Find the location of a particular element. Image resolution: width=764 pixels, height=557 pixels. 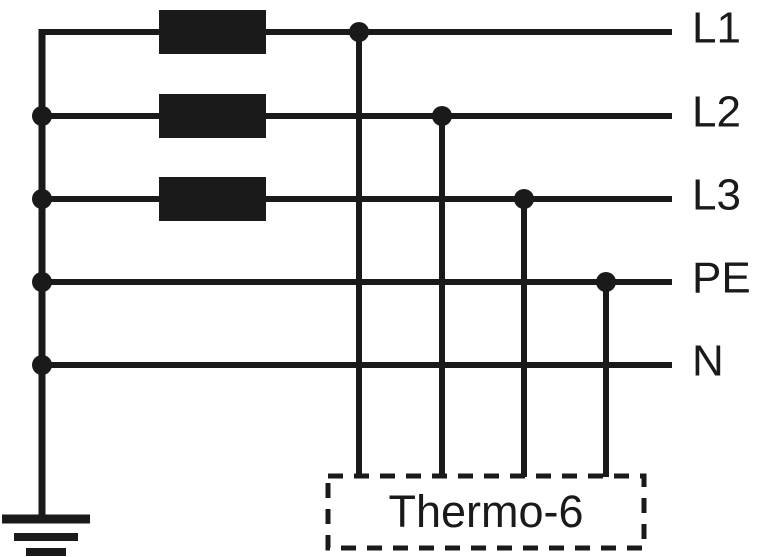

rail-labels-group: L1 L2 L3 PE N is located at coordinates (721, 195).